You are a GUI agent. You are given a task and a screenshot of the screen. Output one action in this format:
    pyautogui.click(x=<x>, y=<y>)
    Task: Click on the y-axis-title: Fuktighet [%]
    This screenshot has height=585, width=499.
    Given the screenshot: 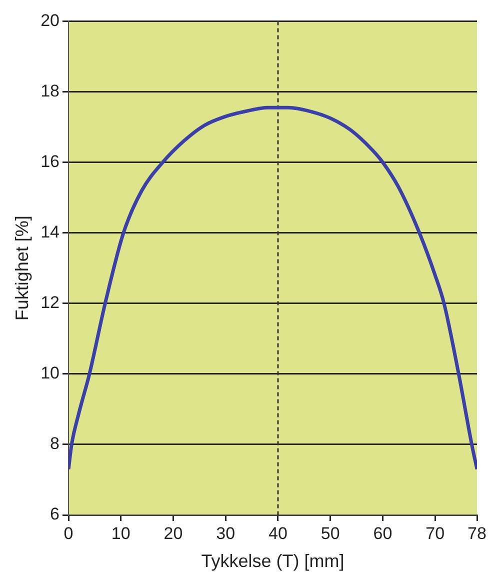 What is the action you would take?
    pyautogui.click(x=22, y=268)
    